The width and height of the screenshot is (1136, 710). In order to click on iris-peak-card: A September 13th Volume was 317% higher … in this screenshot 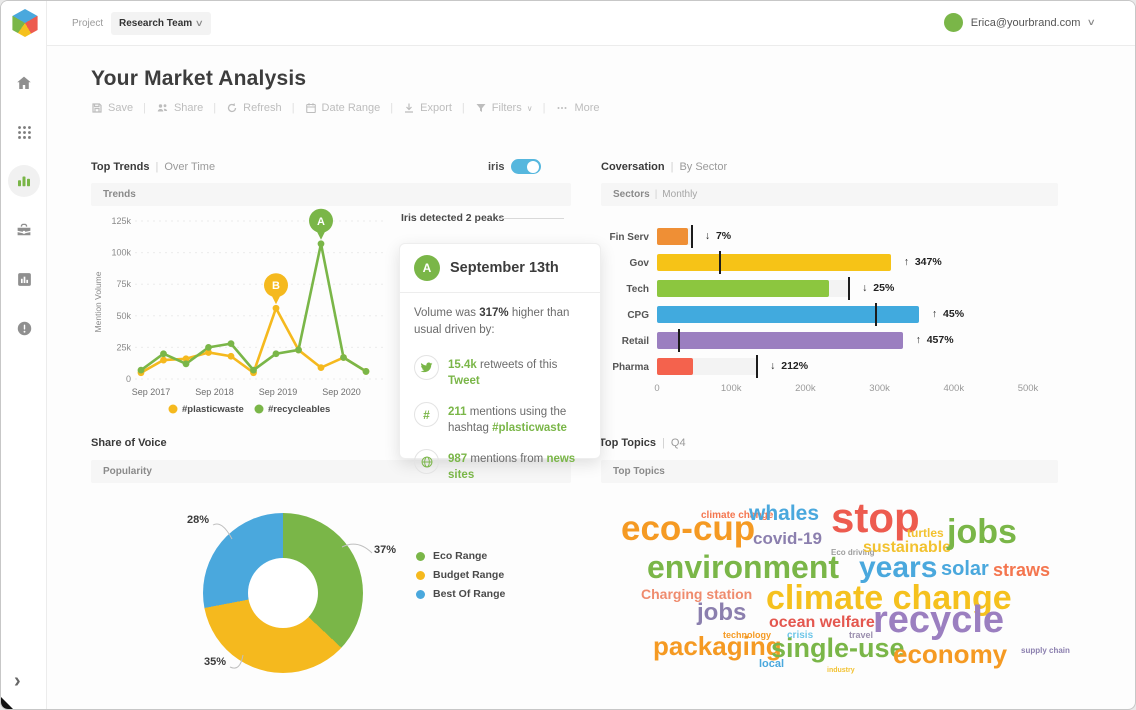, I will do `click(500, 362)`.